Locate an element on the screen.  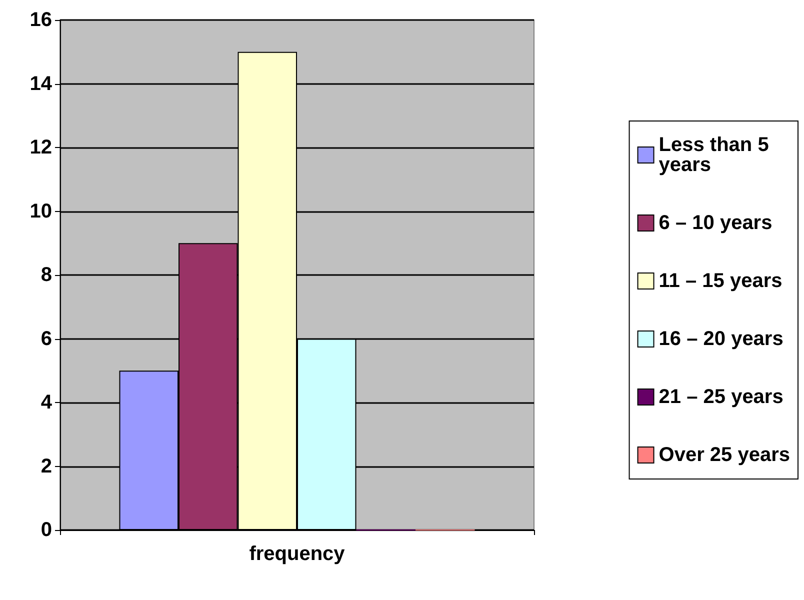
legend-label: Over 25 years is located at coordinates (724, 455).